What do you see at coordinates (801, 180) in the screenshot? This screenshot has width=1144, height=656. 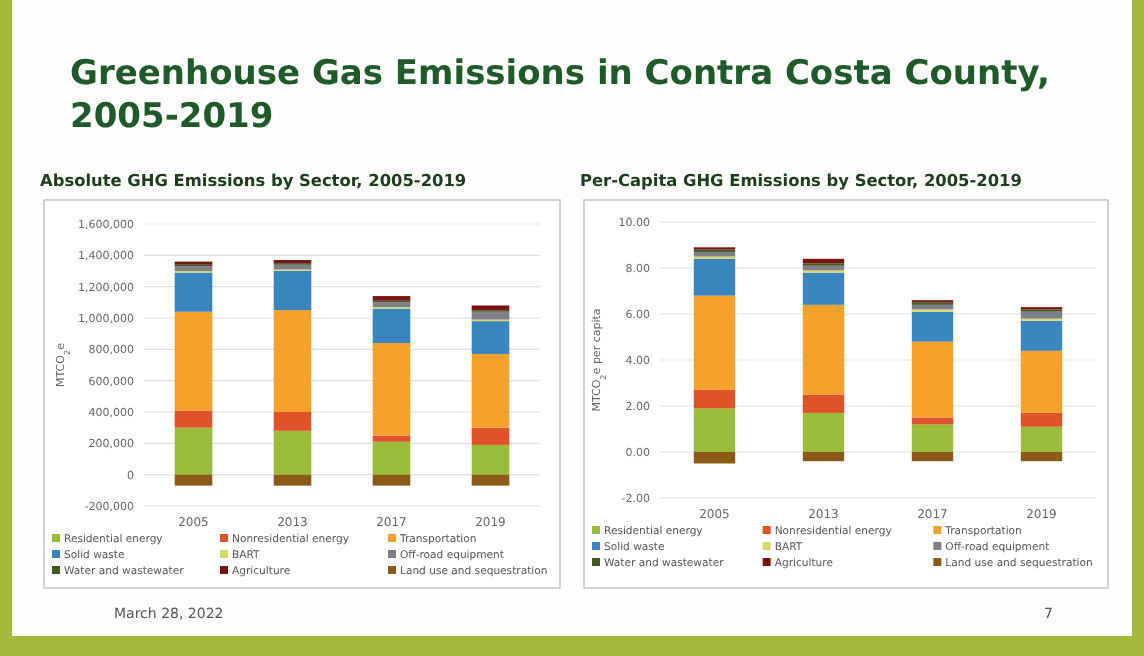 I see `chart-title: Per-Capita GHG Emissions by Sector, 2005-2019` at bounding box center [801, 180].